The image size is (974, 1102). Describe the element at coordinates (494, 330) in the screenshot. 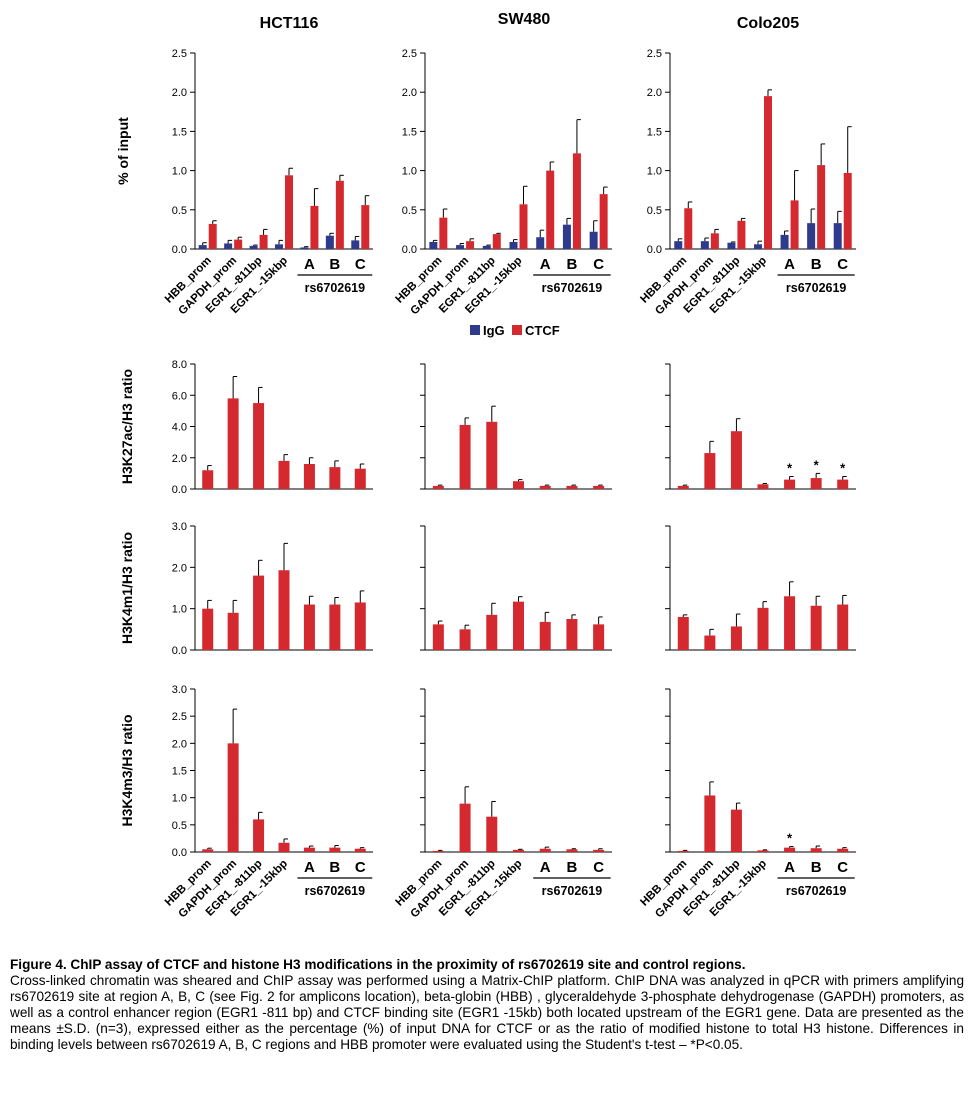

I see `legend-label-igg: IgG` at that location.